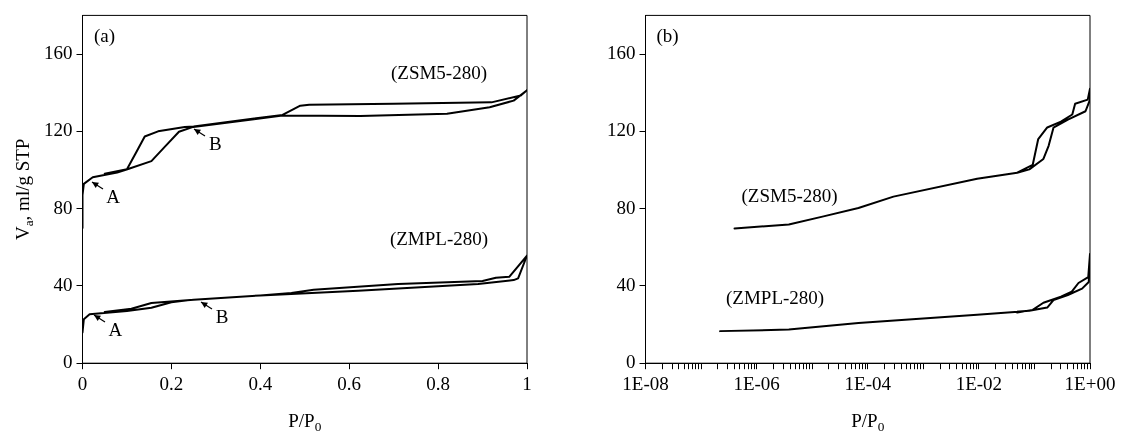 The width and height of the screenshot is (1126, 440). What do you see at coordinates (756, 383) in the screenshot?
I see `x-tick-label: 1E-06` at bounding box center [756, 383].